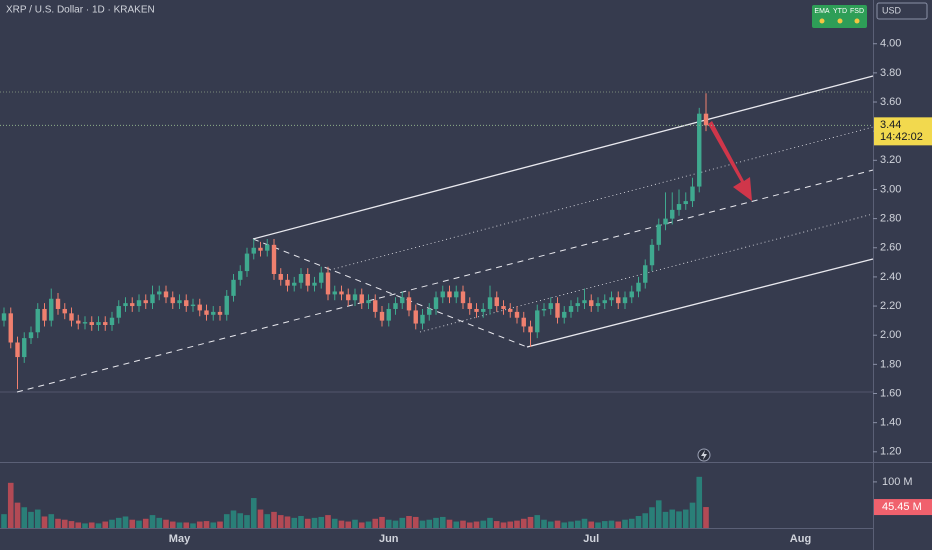  What do you see at coordinates (822, 11) in the screenshot?
I see `indicator-label: EMA` at bounding box center [822, 11].